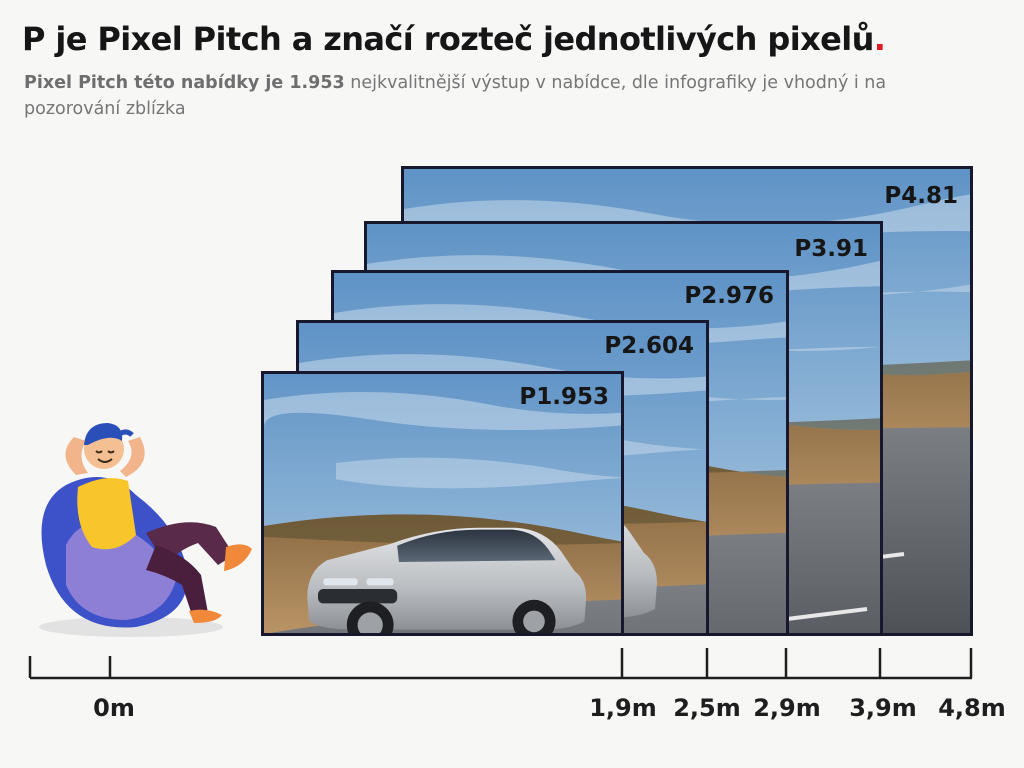 The height and width of the screenshot is (768, 1024). I want to click on person-on-beanbag-illustration, so click(145, 530).